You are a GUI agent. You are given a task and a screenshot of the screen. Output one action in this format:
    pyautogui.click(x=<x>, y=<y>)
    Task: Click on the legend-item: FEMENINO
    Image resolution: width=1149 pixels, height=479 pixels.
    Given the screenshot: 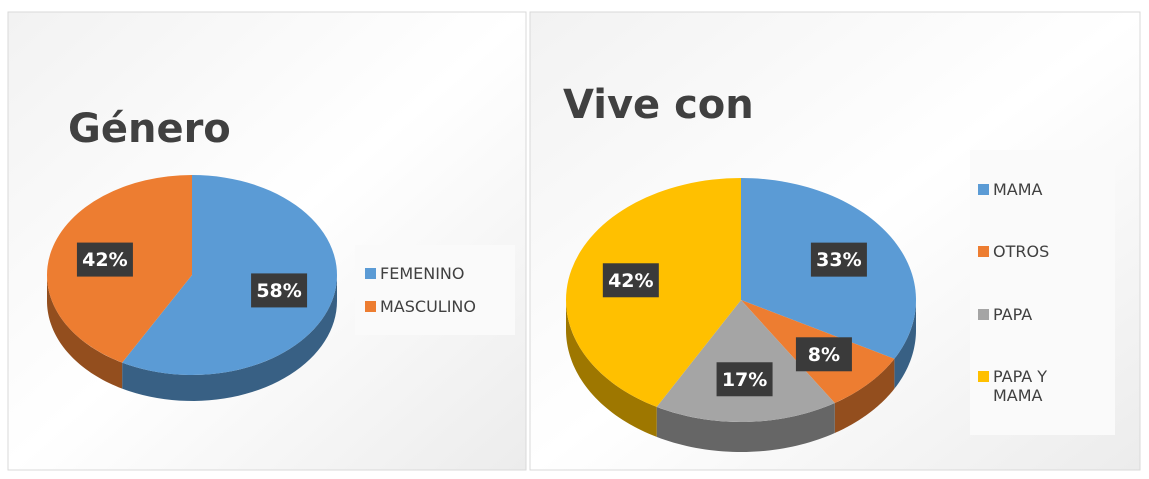 What is the action you would take?
    pyautogui.click(x=435, y=273)
    